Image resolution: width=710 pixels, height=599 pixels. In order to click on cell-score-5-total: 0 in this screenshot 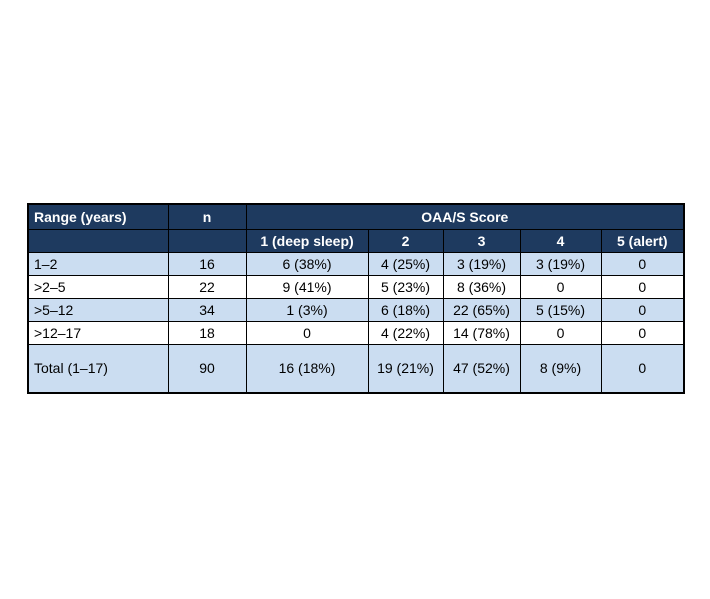, I will do `click(642, 368)`.